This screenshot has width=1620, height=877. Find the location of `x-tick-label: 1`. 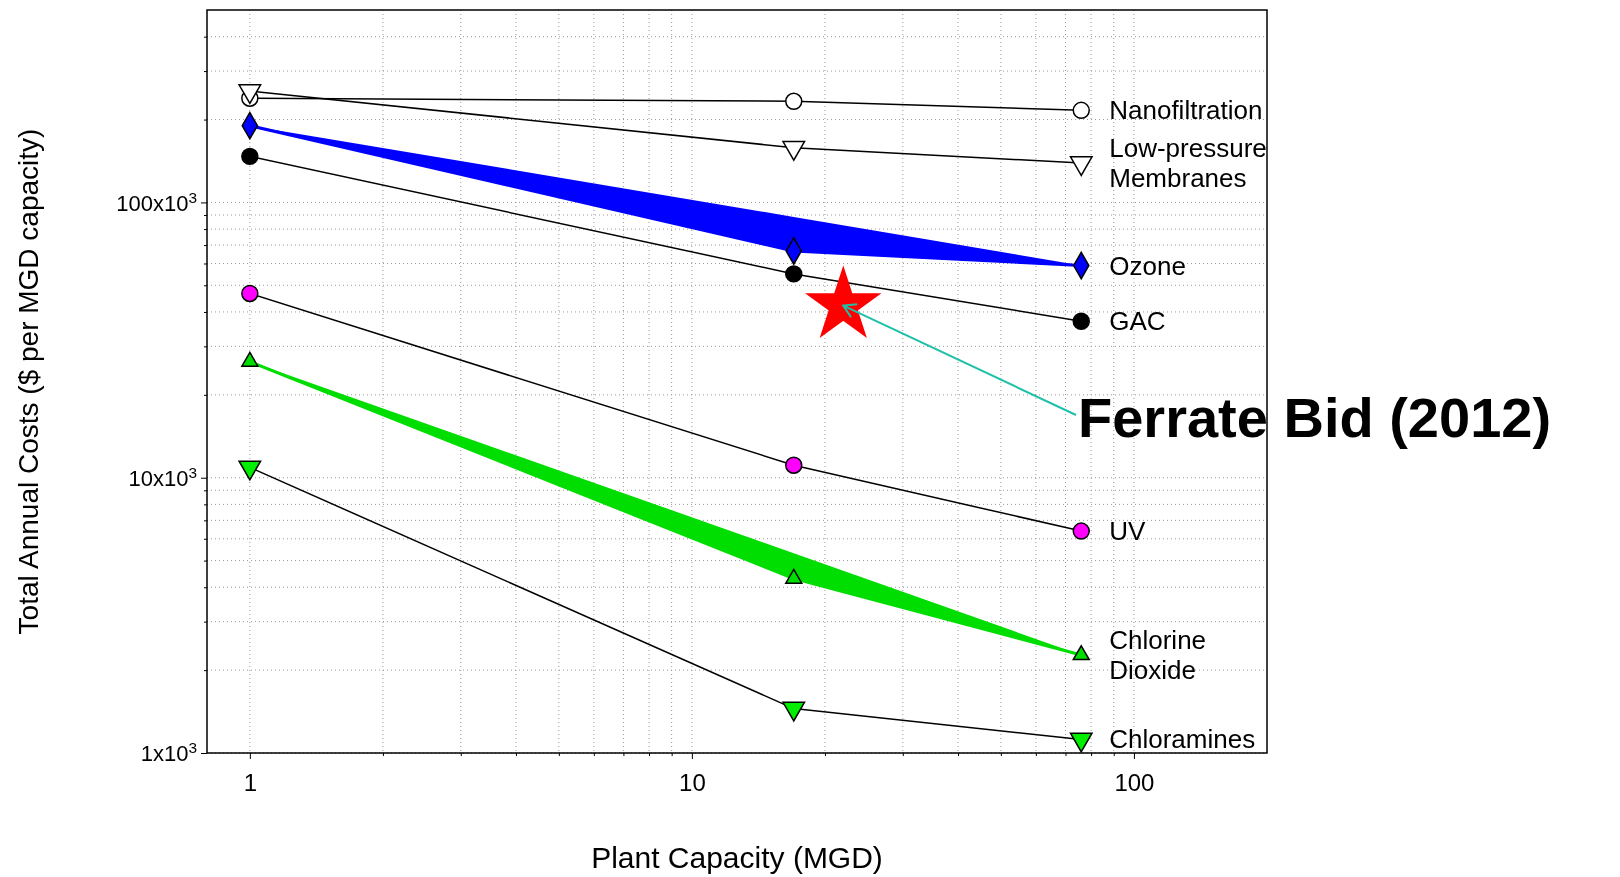

x-tick-label: 1 is located at coordinates (250, 782).